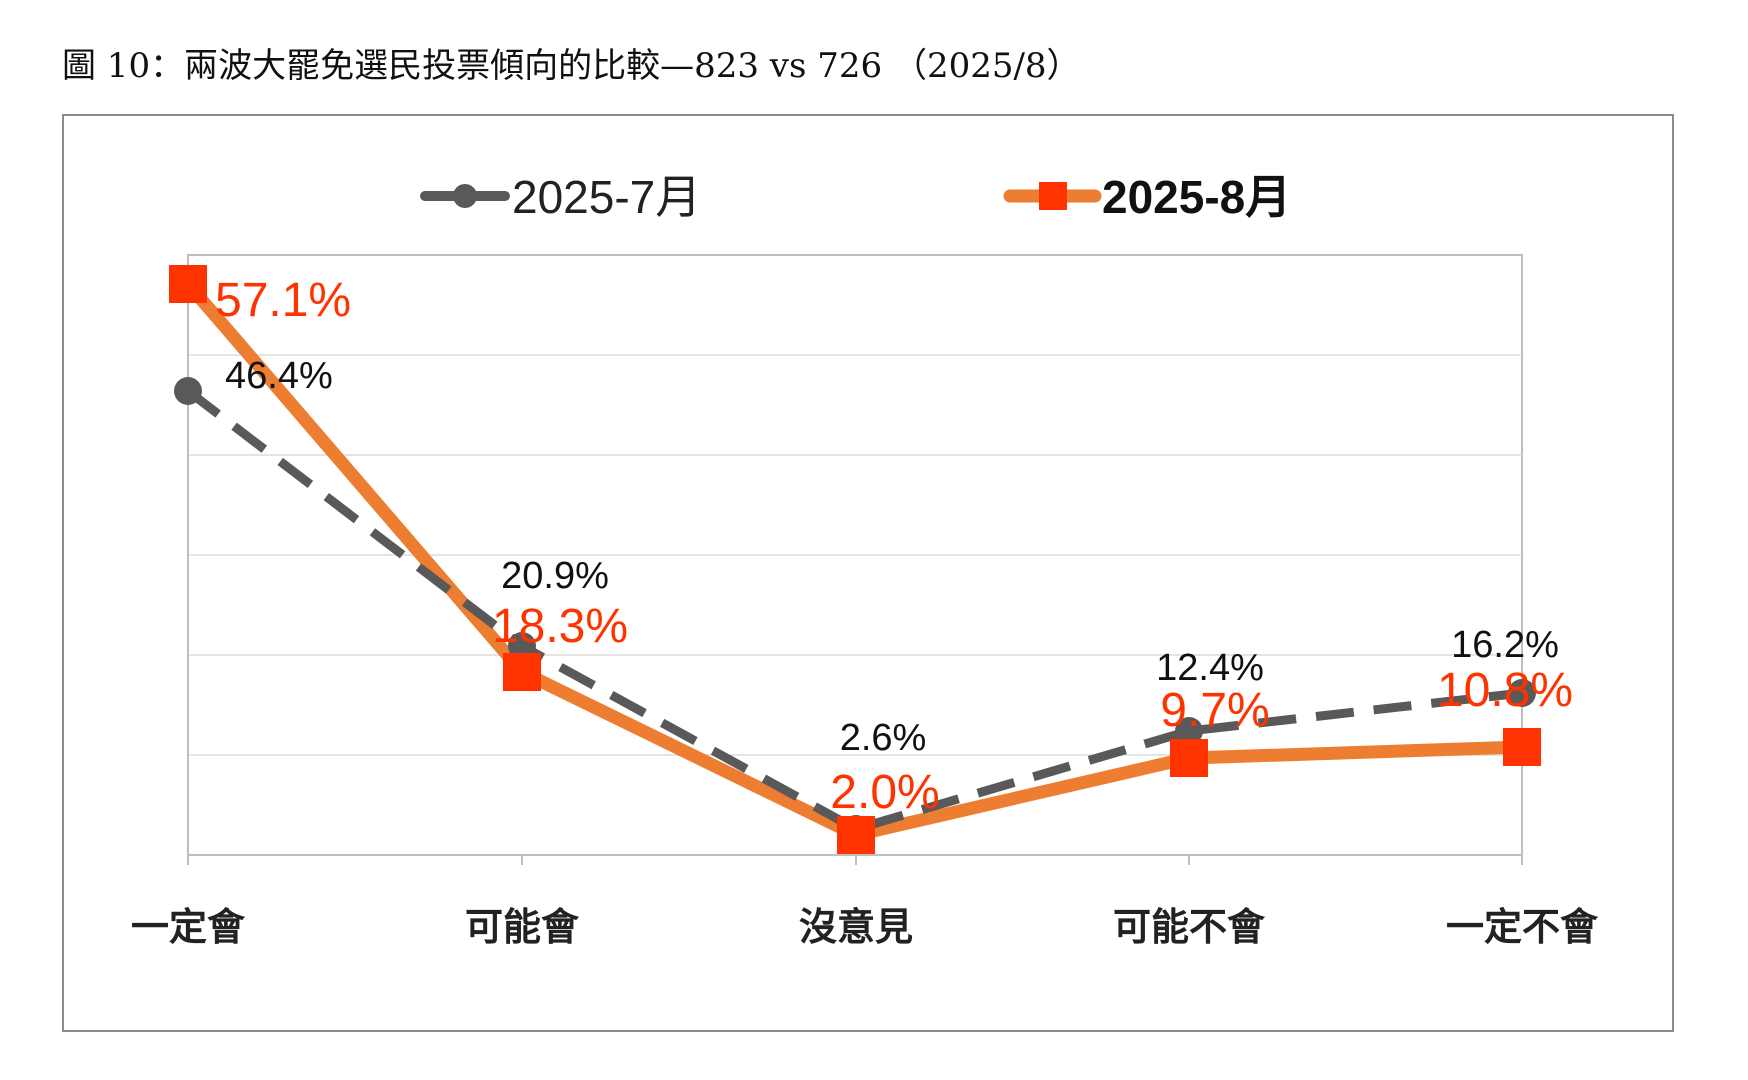 The image size is (1748, 1080). What do you see at coordinates (1189, 927) in the screenshot?
I see `category-label-4: 可能不會` at bounding box center [1189, 927].